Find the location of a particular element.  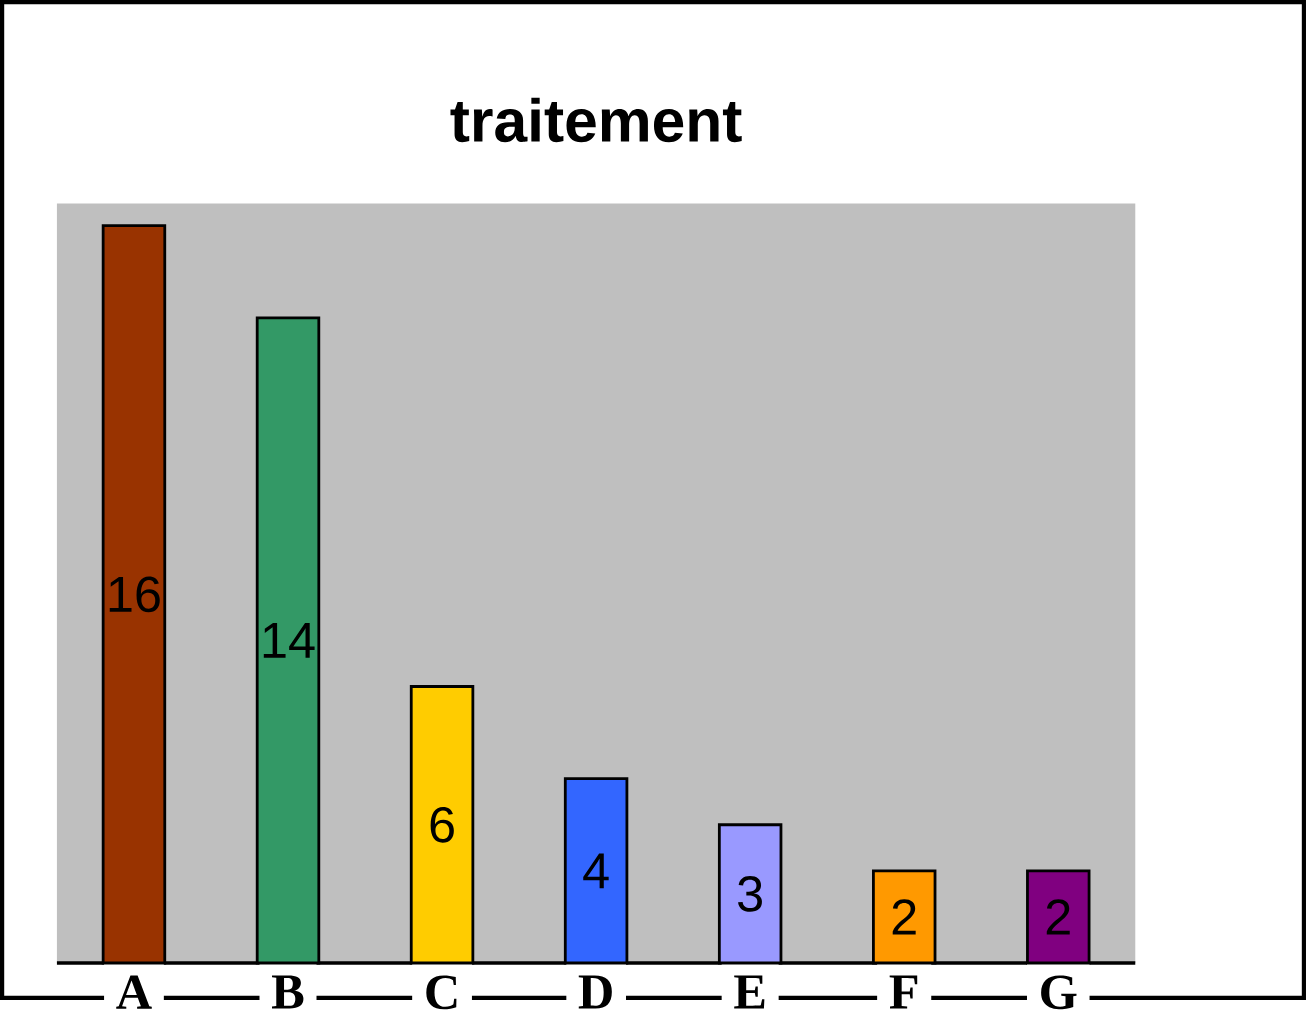

x-tick-label: F is located at coordinates (903, 992).